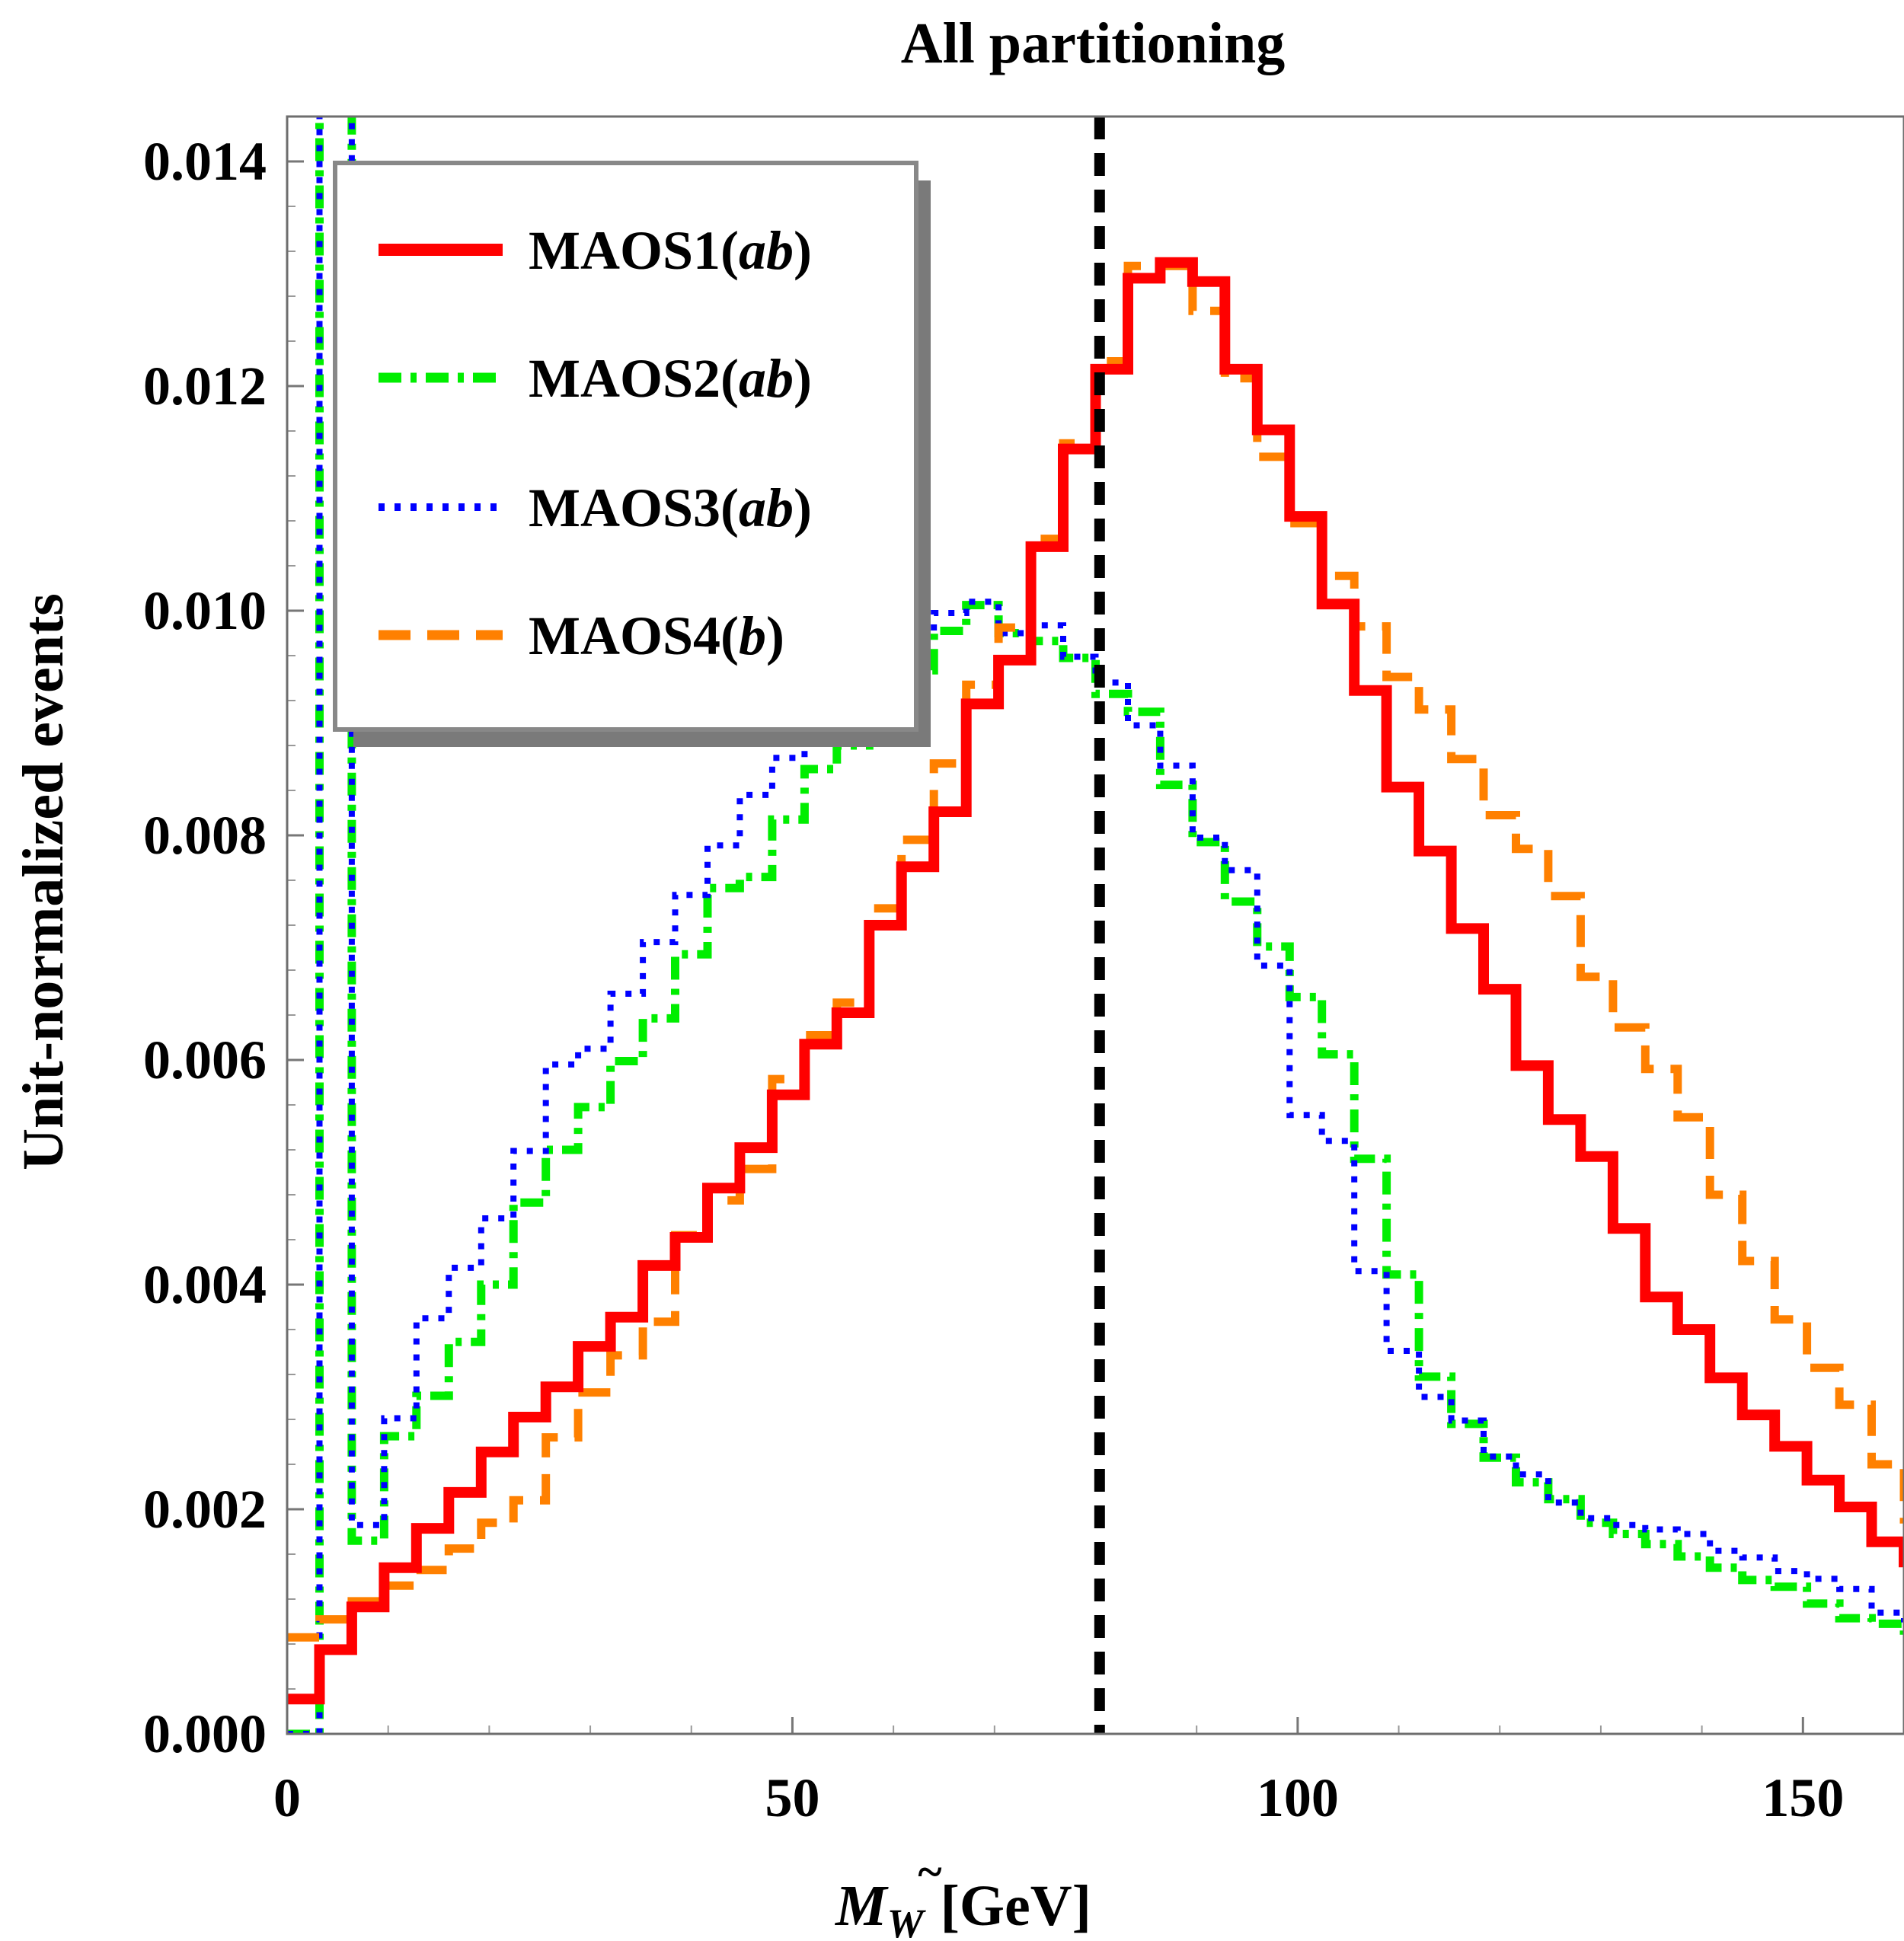 The height and width of the screenshot is (1941, 1904). Describe the element at coordinates (287, 1797) in the screenshot. I see `x-tick-label: 0` at that location.